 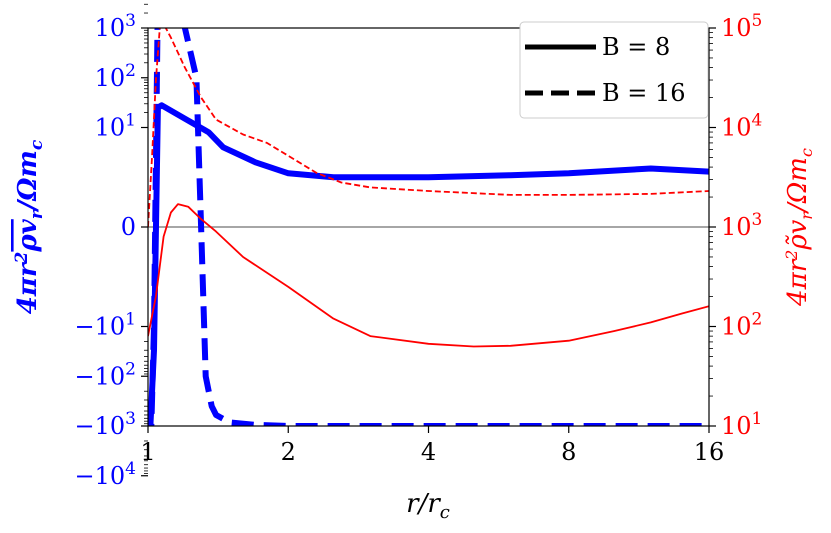 What do you see at coordinates (644, 93) in the screenshot?
I see `legend-label-b16: B = 16` at bounding box center [644, 93].